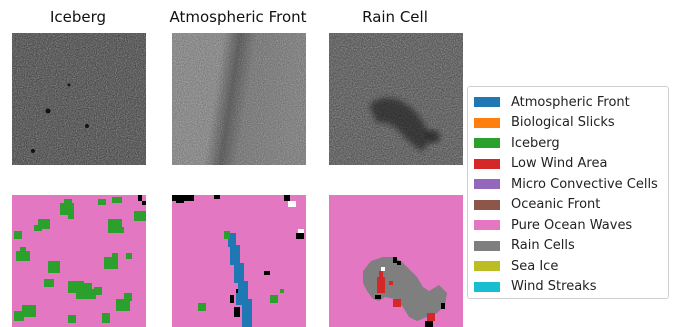 This screenshot has width=674, height=327. I want to click on legend-label: Oceanic Front, so click(556, 205).